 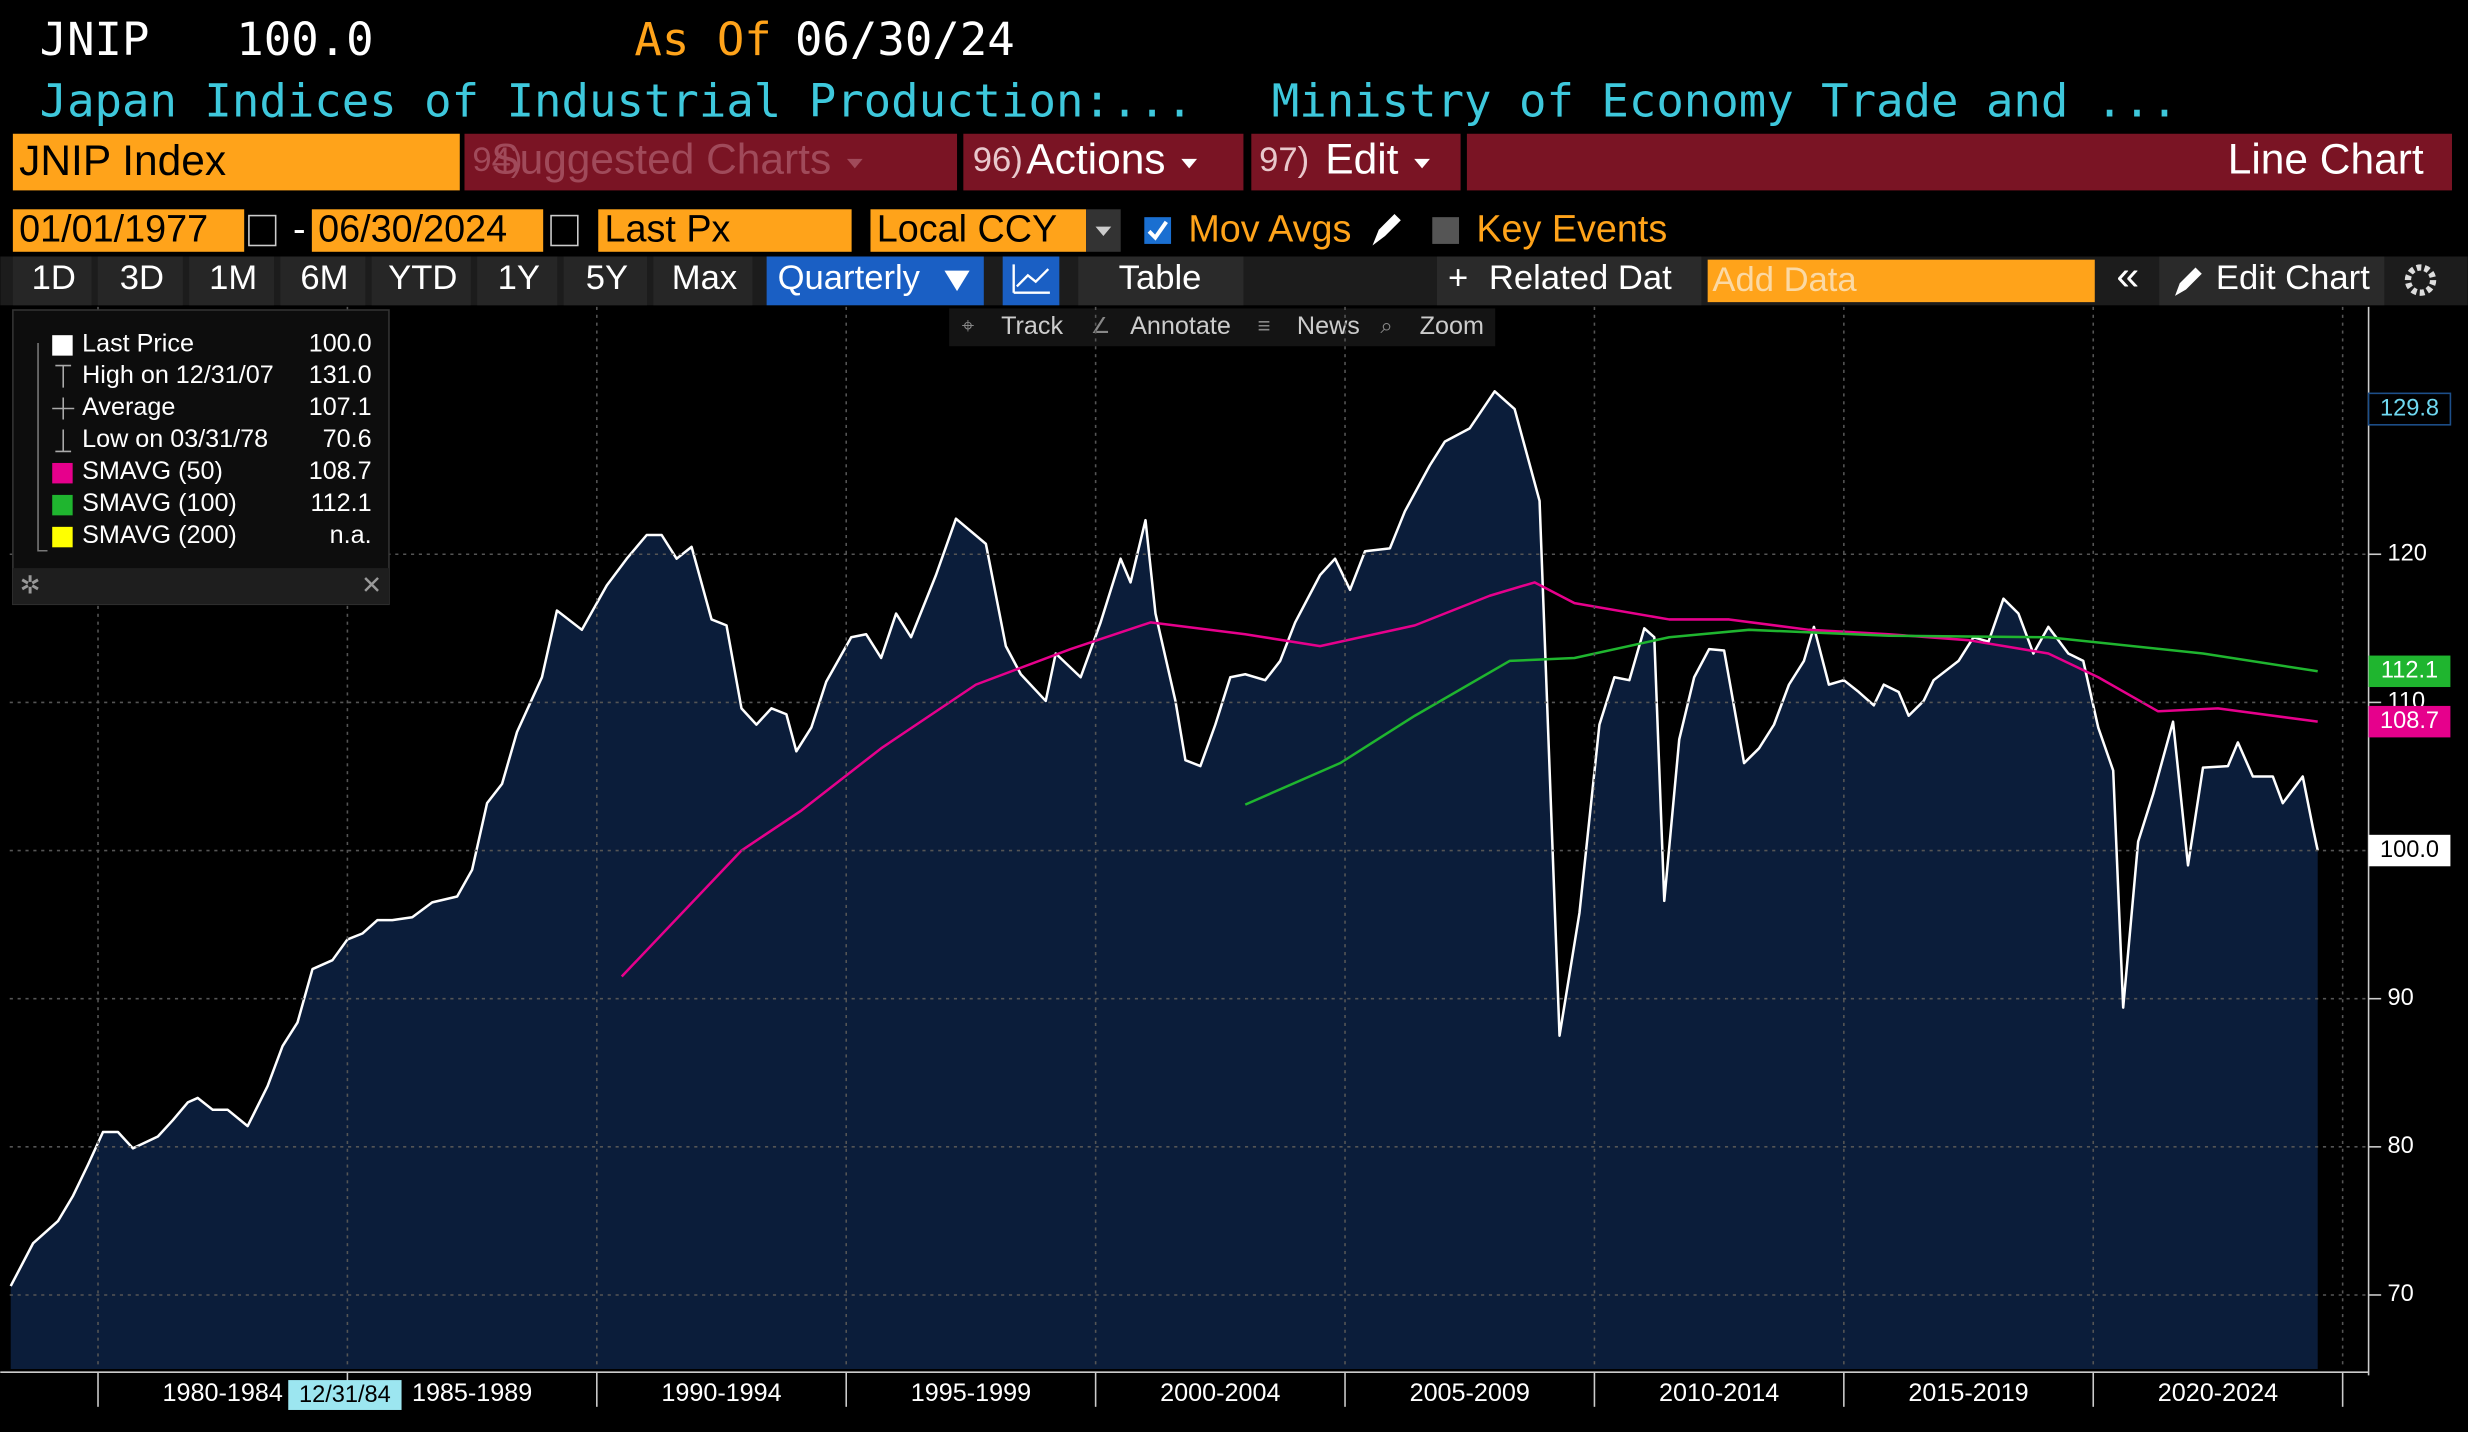 What do you see at coordinates (2406, 553) in the screenshot?
I see `y-tick-label: 120` at bounding box center [2406, 553].